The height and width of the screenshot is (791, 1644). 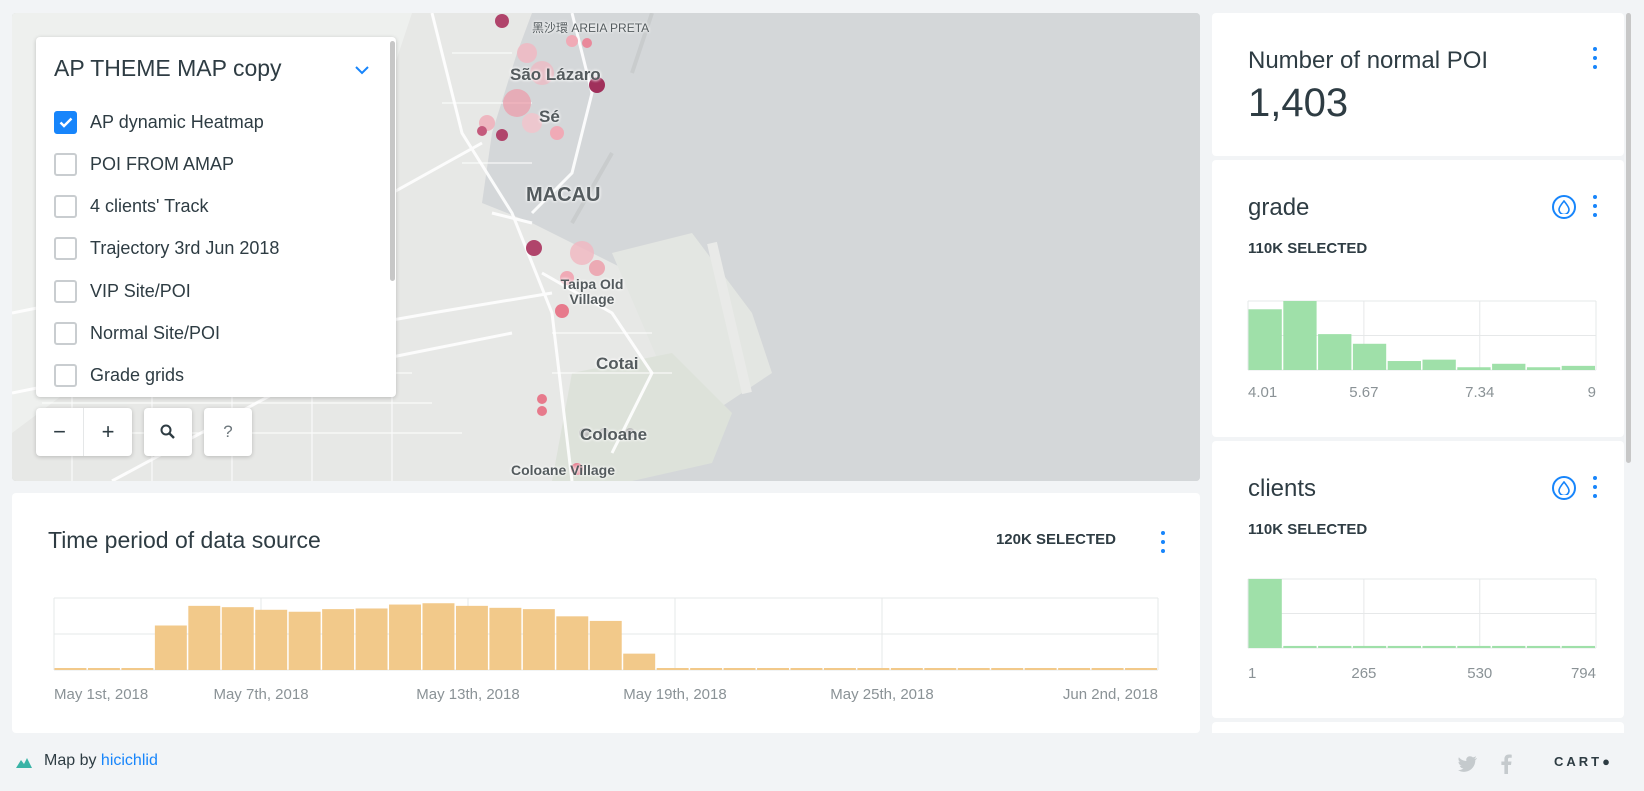 What do you see at coordinates (166, 248) in the screenshot?
I see `layer-item: Trajectory 3rd Jun 2018` at bounding box center [166, 248].